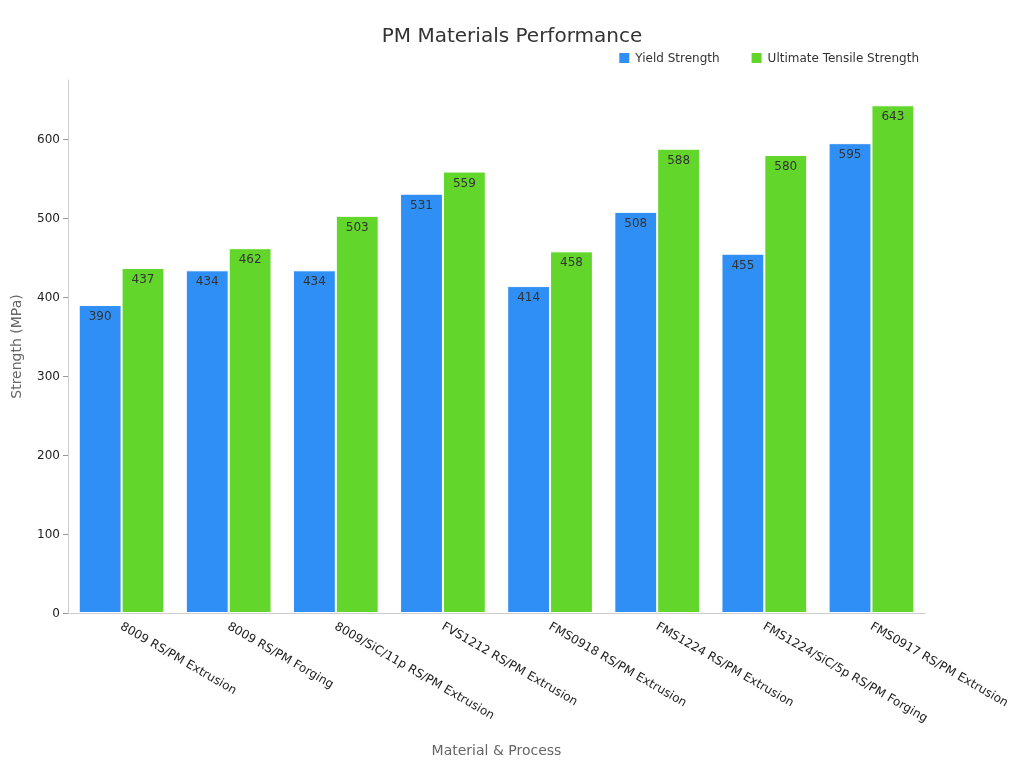 The image size is (1024, 768). What do you see at coordinates (48, 297) in the screenshot?
I see `y-tick-label: 400` at bounding box center [48, 297].